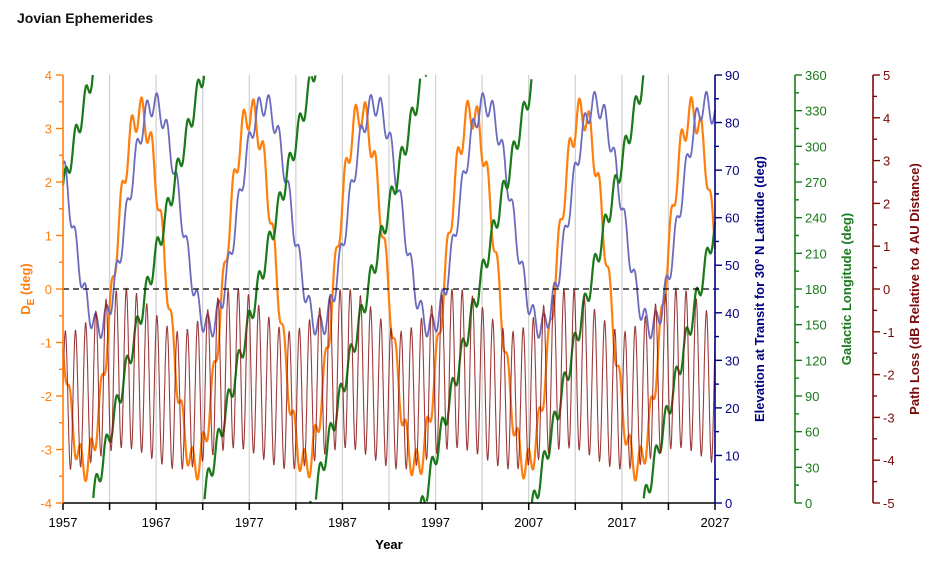 The height and width of the screenshot is (565, 940). Describe the element at coordinates (886, 118) in the screenshot. I see `y-tick-label-ploss: 4` at that location.